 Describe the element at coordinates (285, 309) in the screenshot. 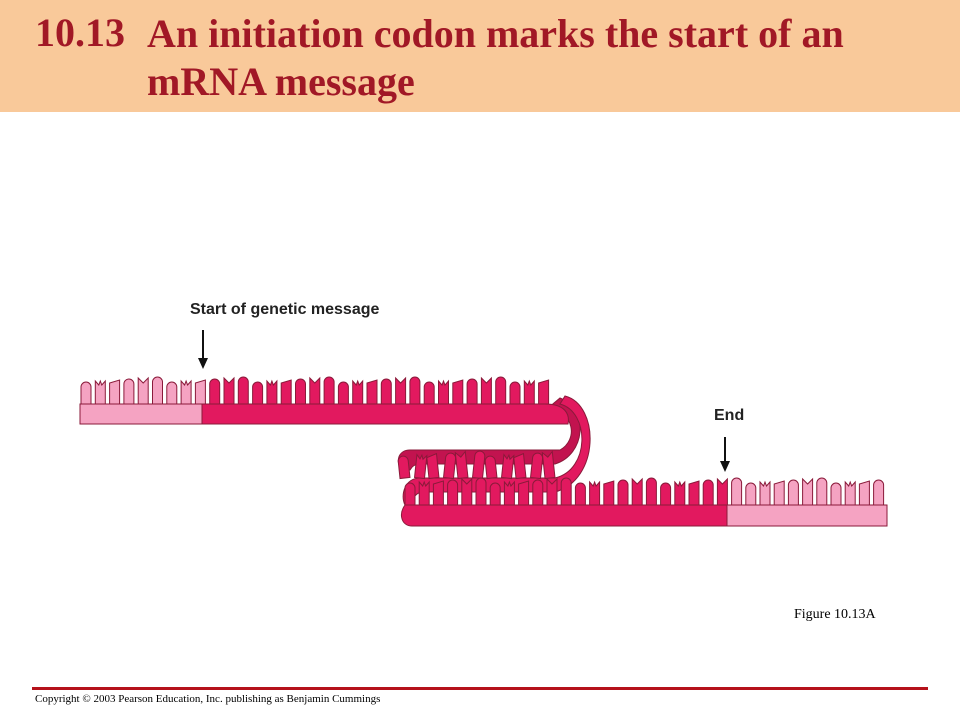

I see `start-label: Start of genetic message` at that location.